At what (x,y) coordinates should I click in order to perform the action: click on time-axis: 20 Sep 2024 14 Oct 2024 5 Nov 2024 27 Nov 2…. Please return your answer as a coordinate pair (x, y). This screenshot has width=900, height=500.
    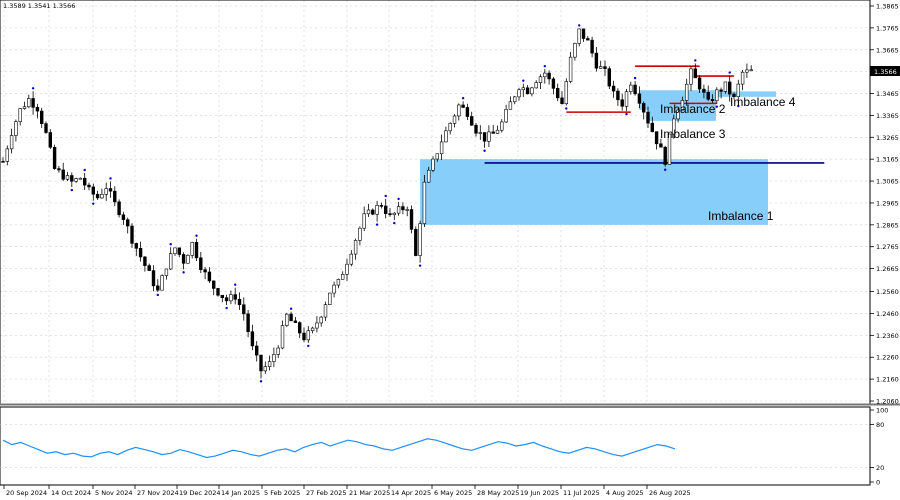
    Looking at the image, I should click on (347, 491).